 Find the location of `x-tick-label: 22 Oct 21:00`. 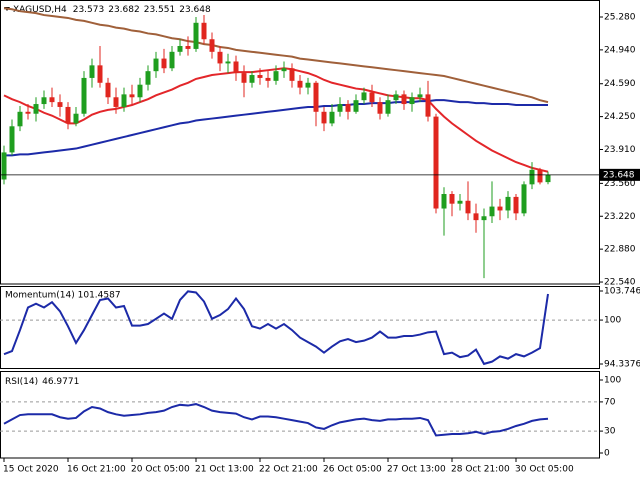

x-tick-label: 22 Oct 21:00 is located at coordinates (288, 470).